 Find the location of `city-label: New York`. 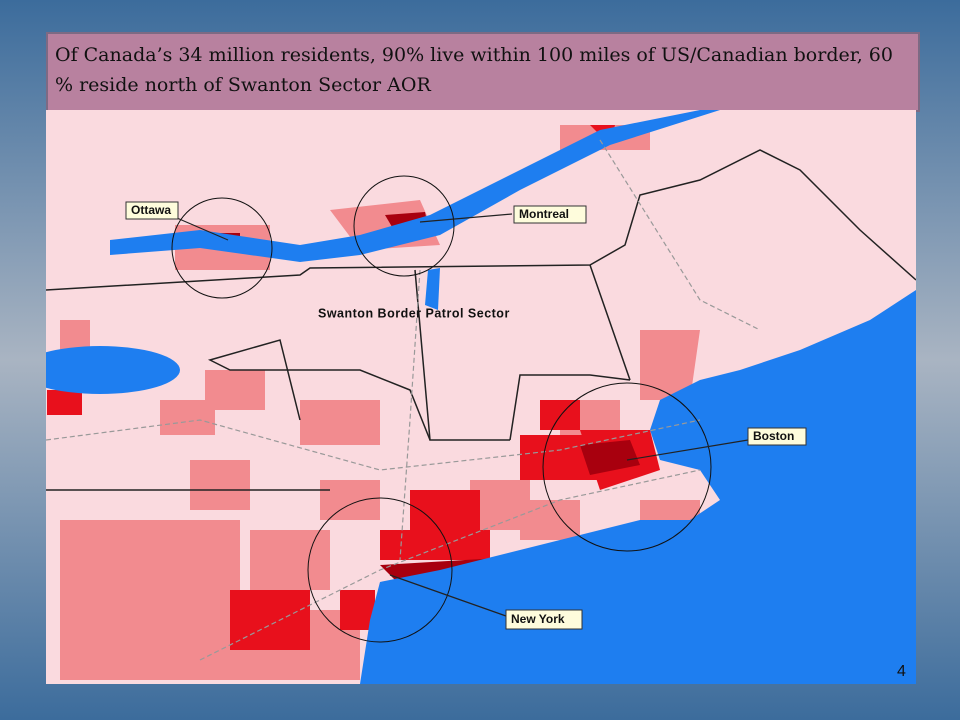

city-label: New York is located at coordinates (538, 619).